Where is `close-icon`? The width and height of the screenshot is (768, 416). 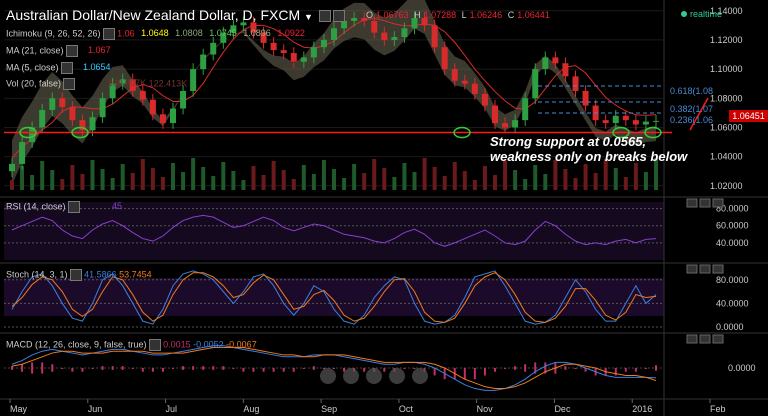
close-icon is located at coordinates (338, 16).